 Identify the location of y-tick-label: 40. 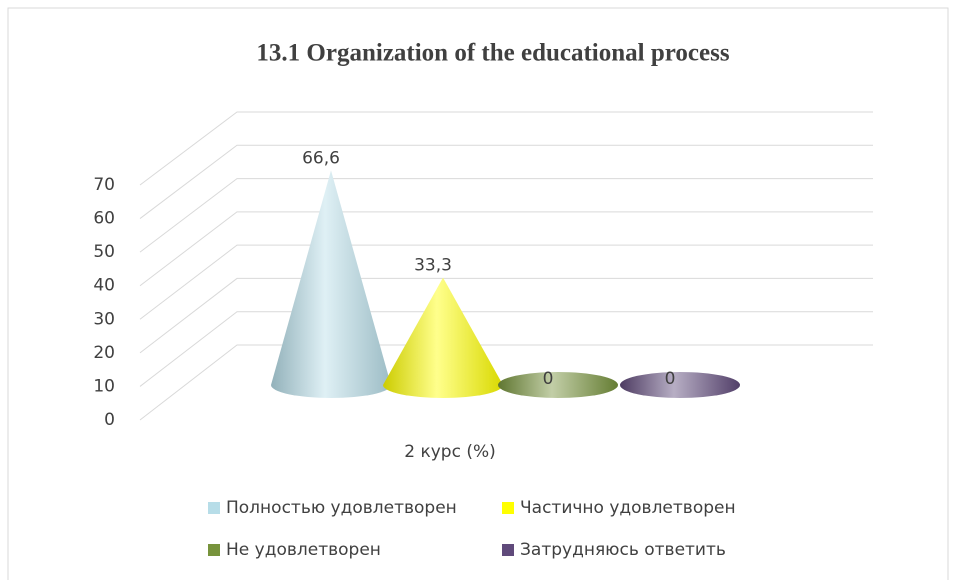
(104, 286).